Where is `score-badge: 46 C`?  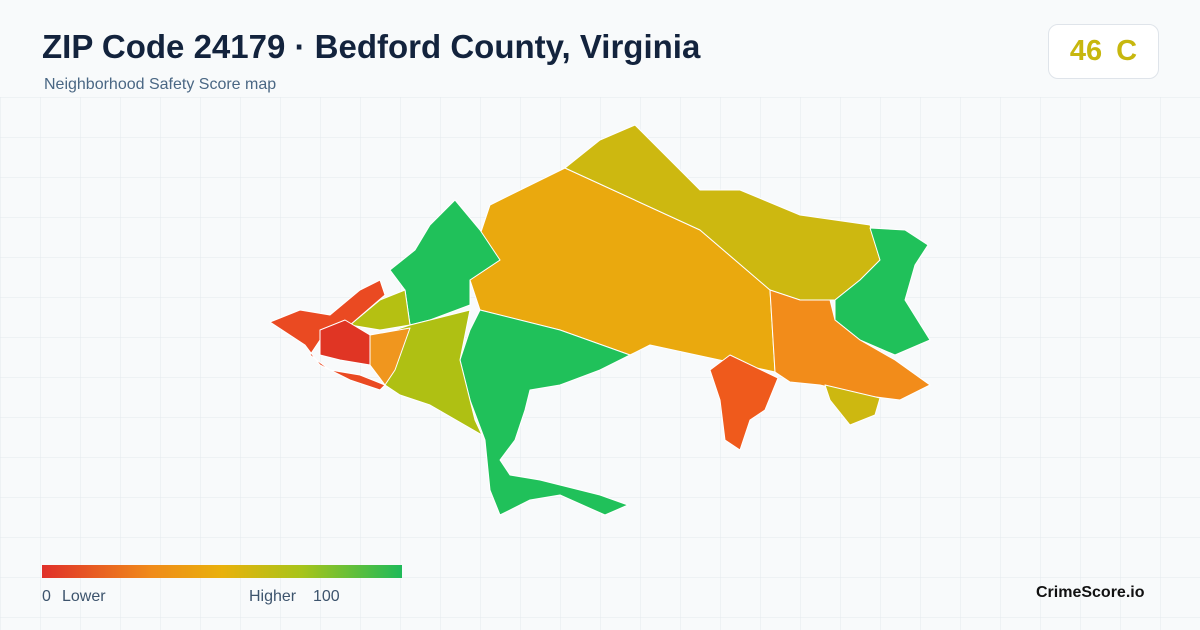 score-badge: 46 C is located at coordinates (1103, 51).